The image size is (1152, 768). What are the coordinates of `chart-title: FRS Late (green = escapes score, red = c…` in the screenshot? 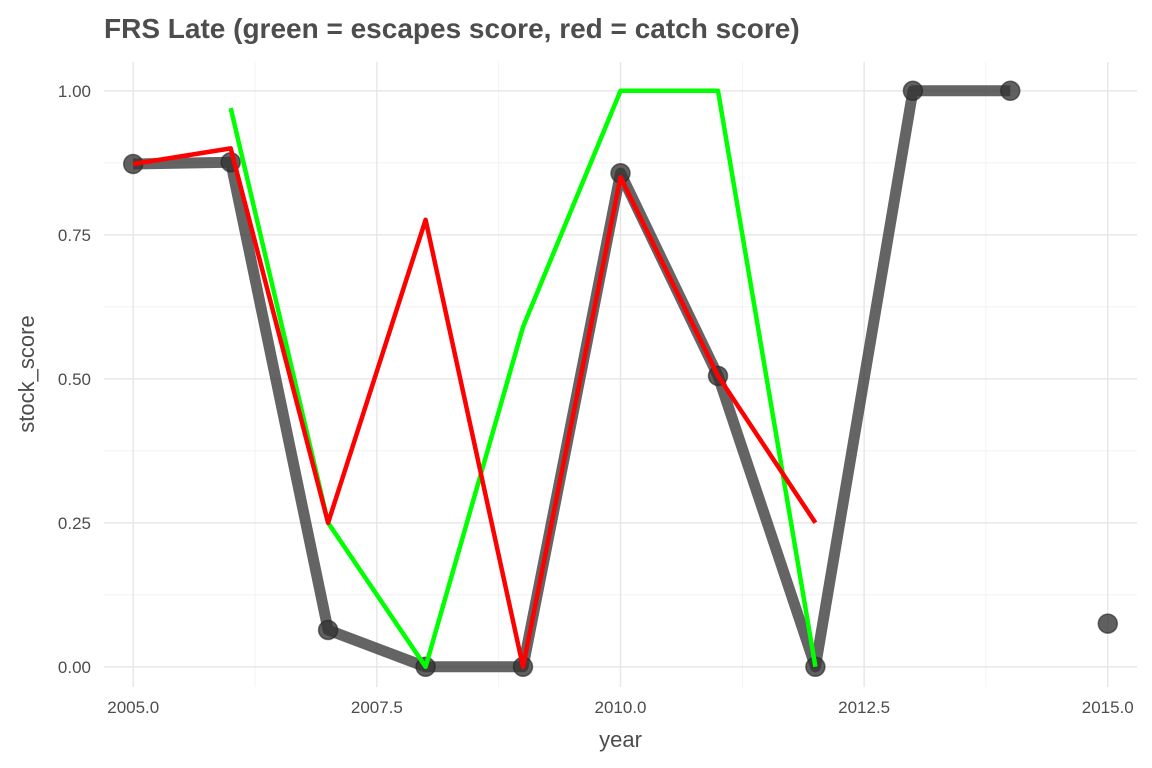 It's located at (452, 28).